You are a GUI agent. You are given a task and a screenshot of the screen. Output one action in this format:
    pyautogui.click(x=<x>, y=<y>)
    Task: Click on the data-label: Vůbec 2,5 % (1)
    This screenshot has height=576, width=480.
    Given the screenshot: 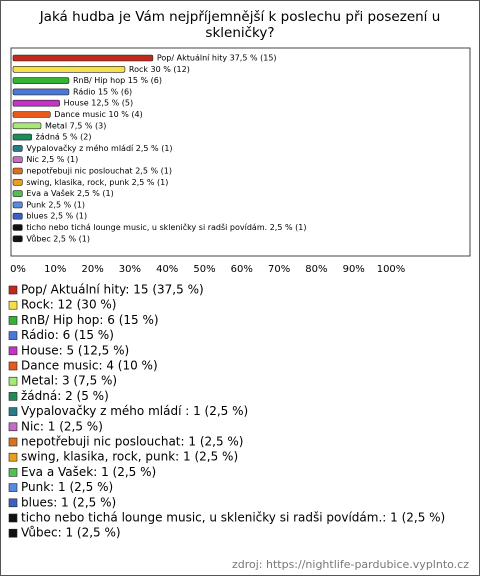 What is the action you would take?
    pyautogui.click(x=58, y=238)
    